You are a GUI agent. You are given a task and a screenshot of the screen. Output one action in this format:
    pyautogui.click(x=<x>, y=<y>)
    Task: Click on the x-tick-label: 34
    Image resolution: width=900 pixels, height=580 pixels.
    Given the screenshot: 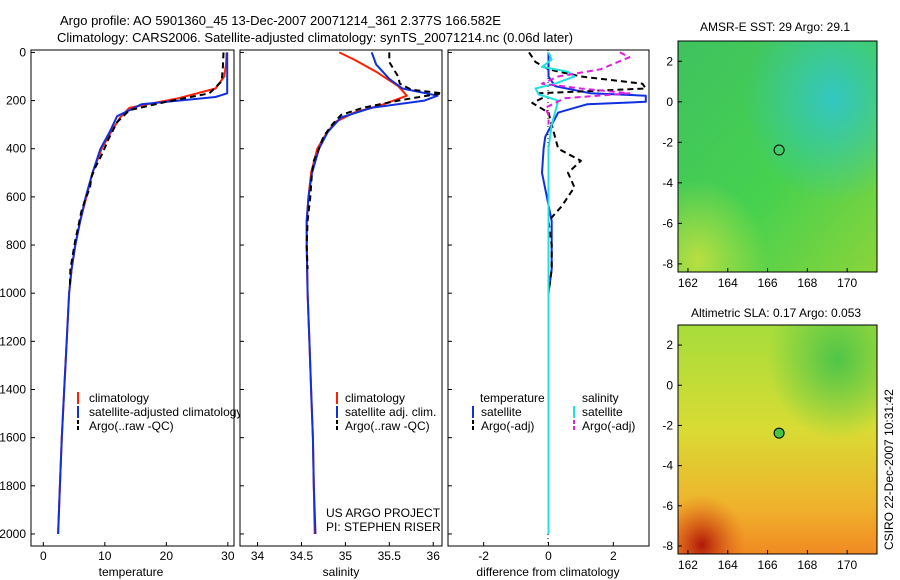 What is the action you would take?
    pyautogui.click(x=258, y=556)
    